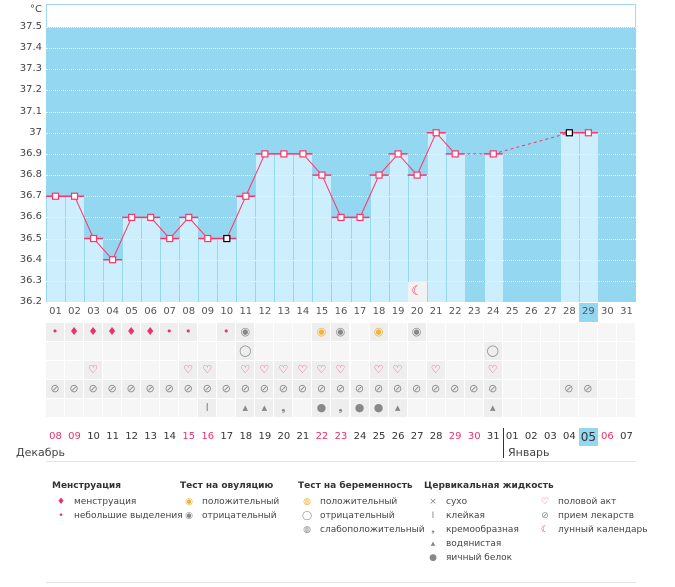 This screenshot has width=675, height=587. What do you see at coordinates (93, 311) in the screenshot?
I see `cycle-day-label: 03` at bounding box center [93, 311].